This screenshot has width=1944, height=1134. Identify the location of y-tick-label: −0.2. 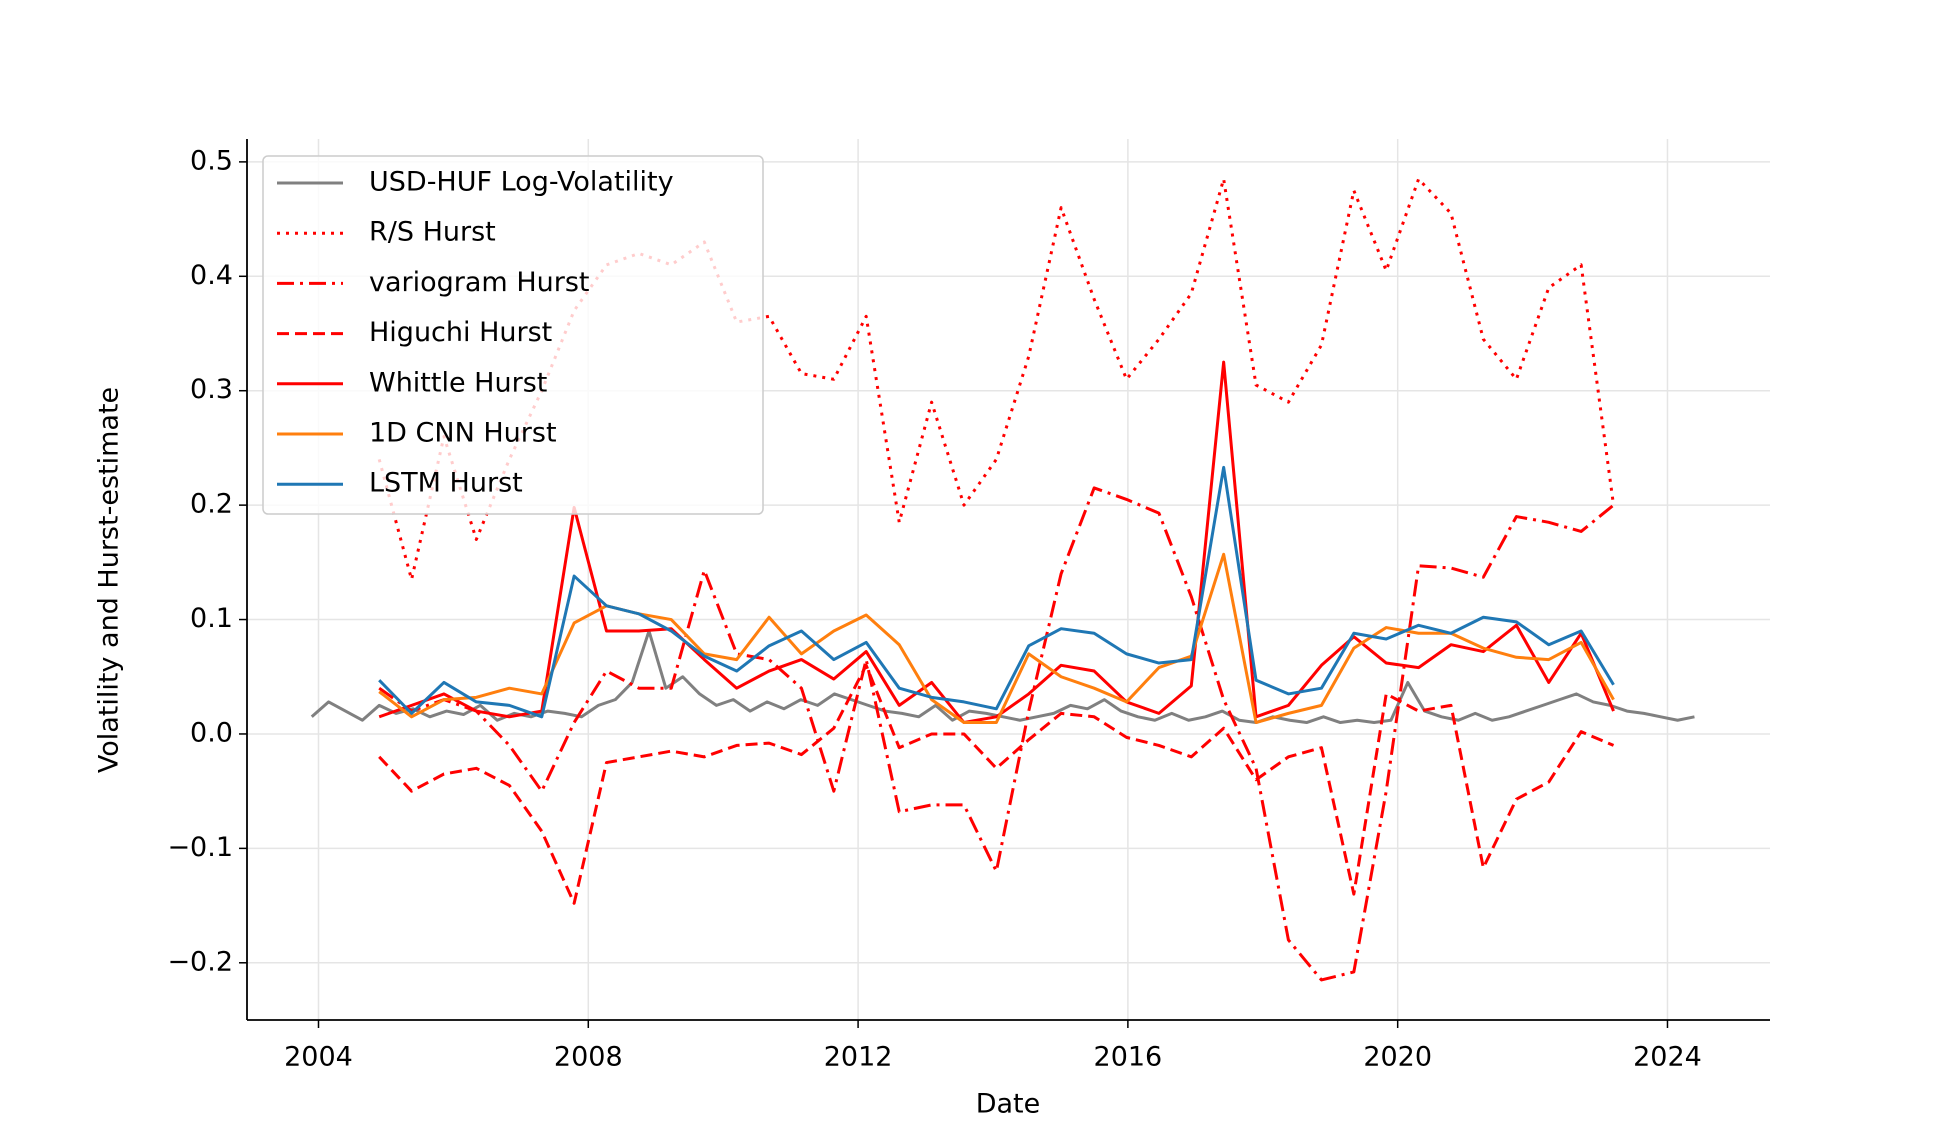
(200, 961).